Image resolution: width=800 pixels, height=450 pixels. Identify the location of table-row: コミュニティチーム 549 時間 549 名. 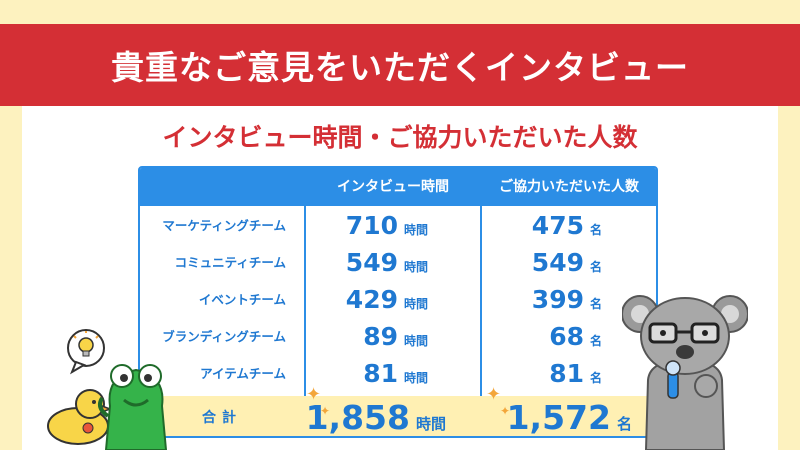
(398, 263).